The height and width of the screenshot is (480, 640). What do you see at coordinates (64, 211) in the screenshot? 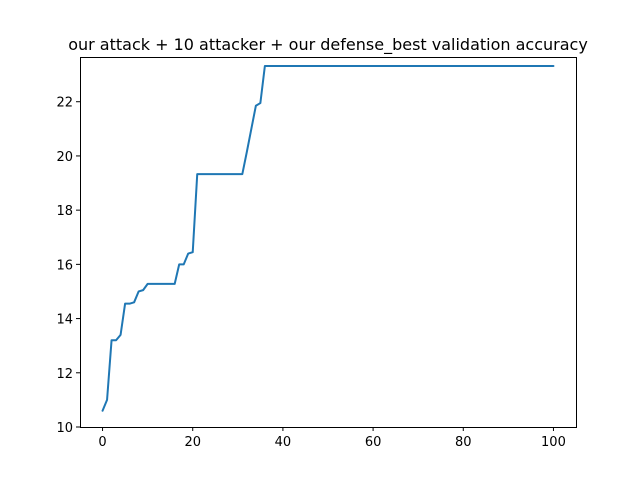
I see `y-tick-label: 18` at bounding box center [64, 211].